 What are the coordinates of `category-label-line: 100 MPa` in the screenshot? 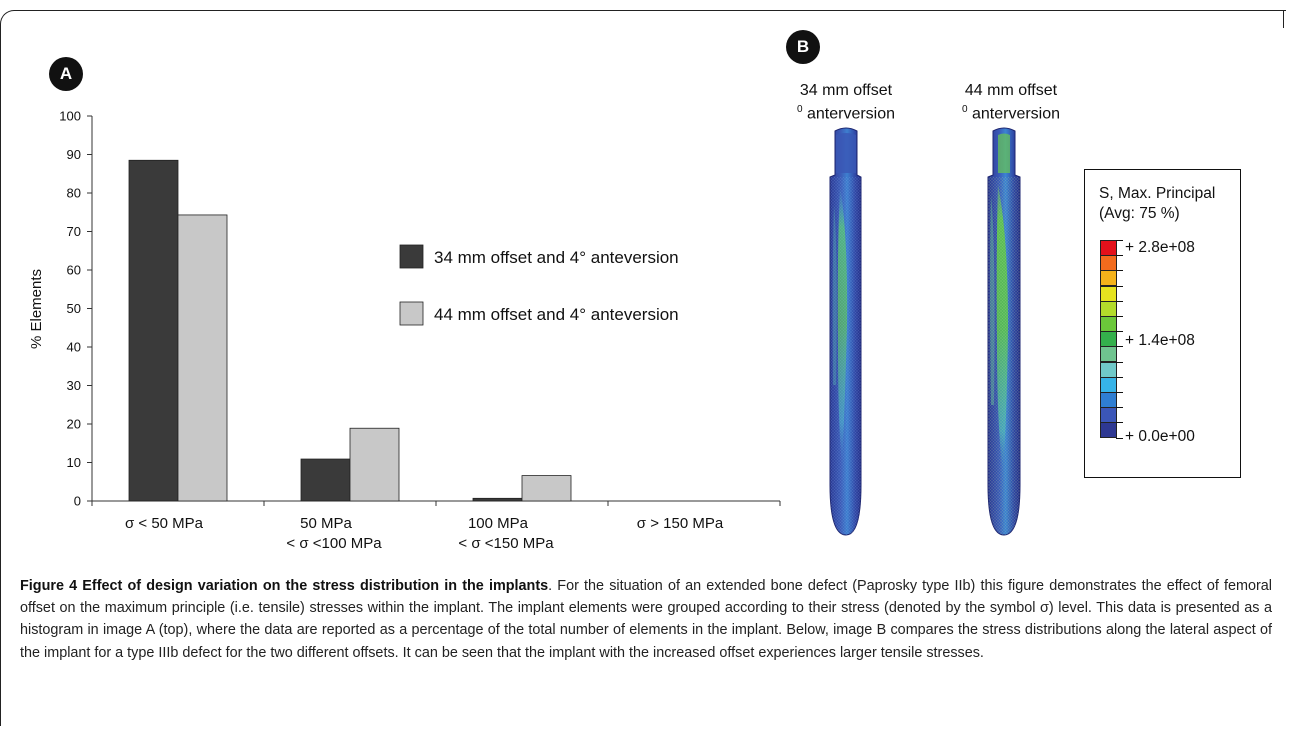 It's located at (498, 523).